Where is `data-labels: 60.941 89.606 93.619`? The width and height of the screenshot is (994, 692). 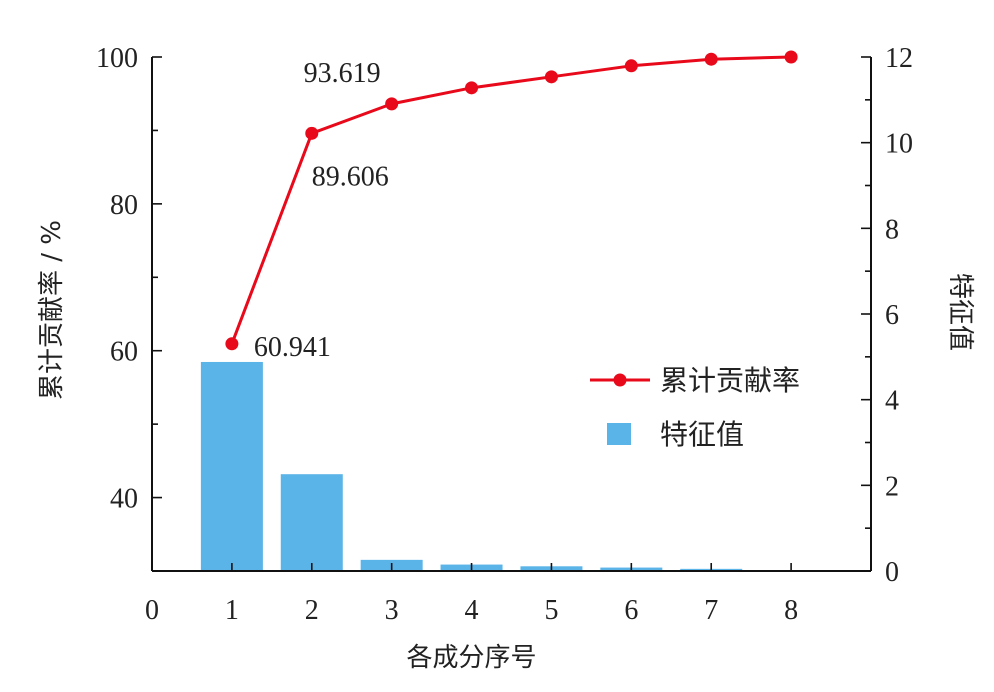
data-labels: 60.941 89.606 93.619 is located at coordinates (321, 210).